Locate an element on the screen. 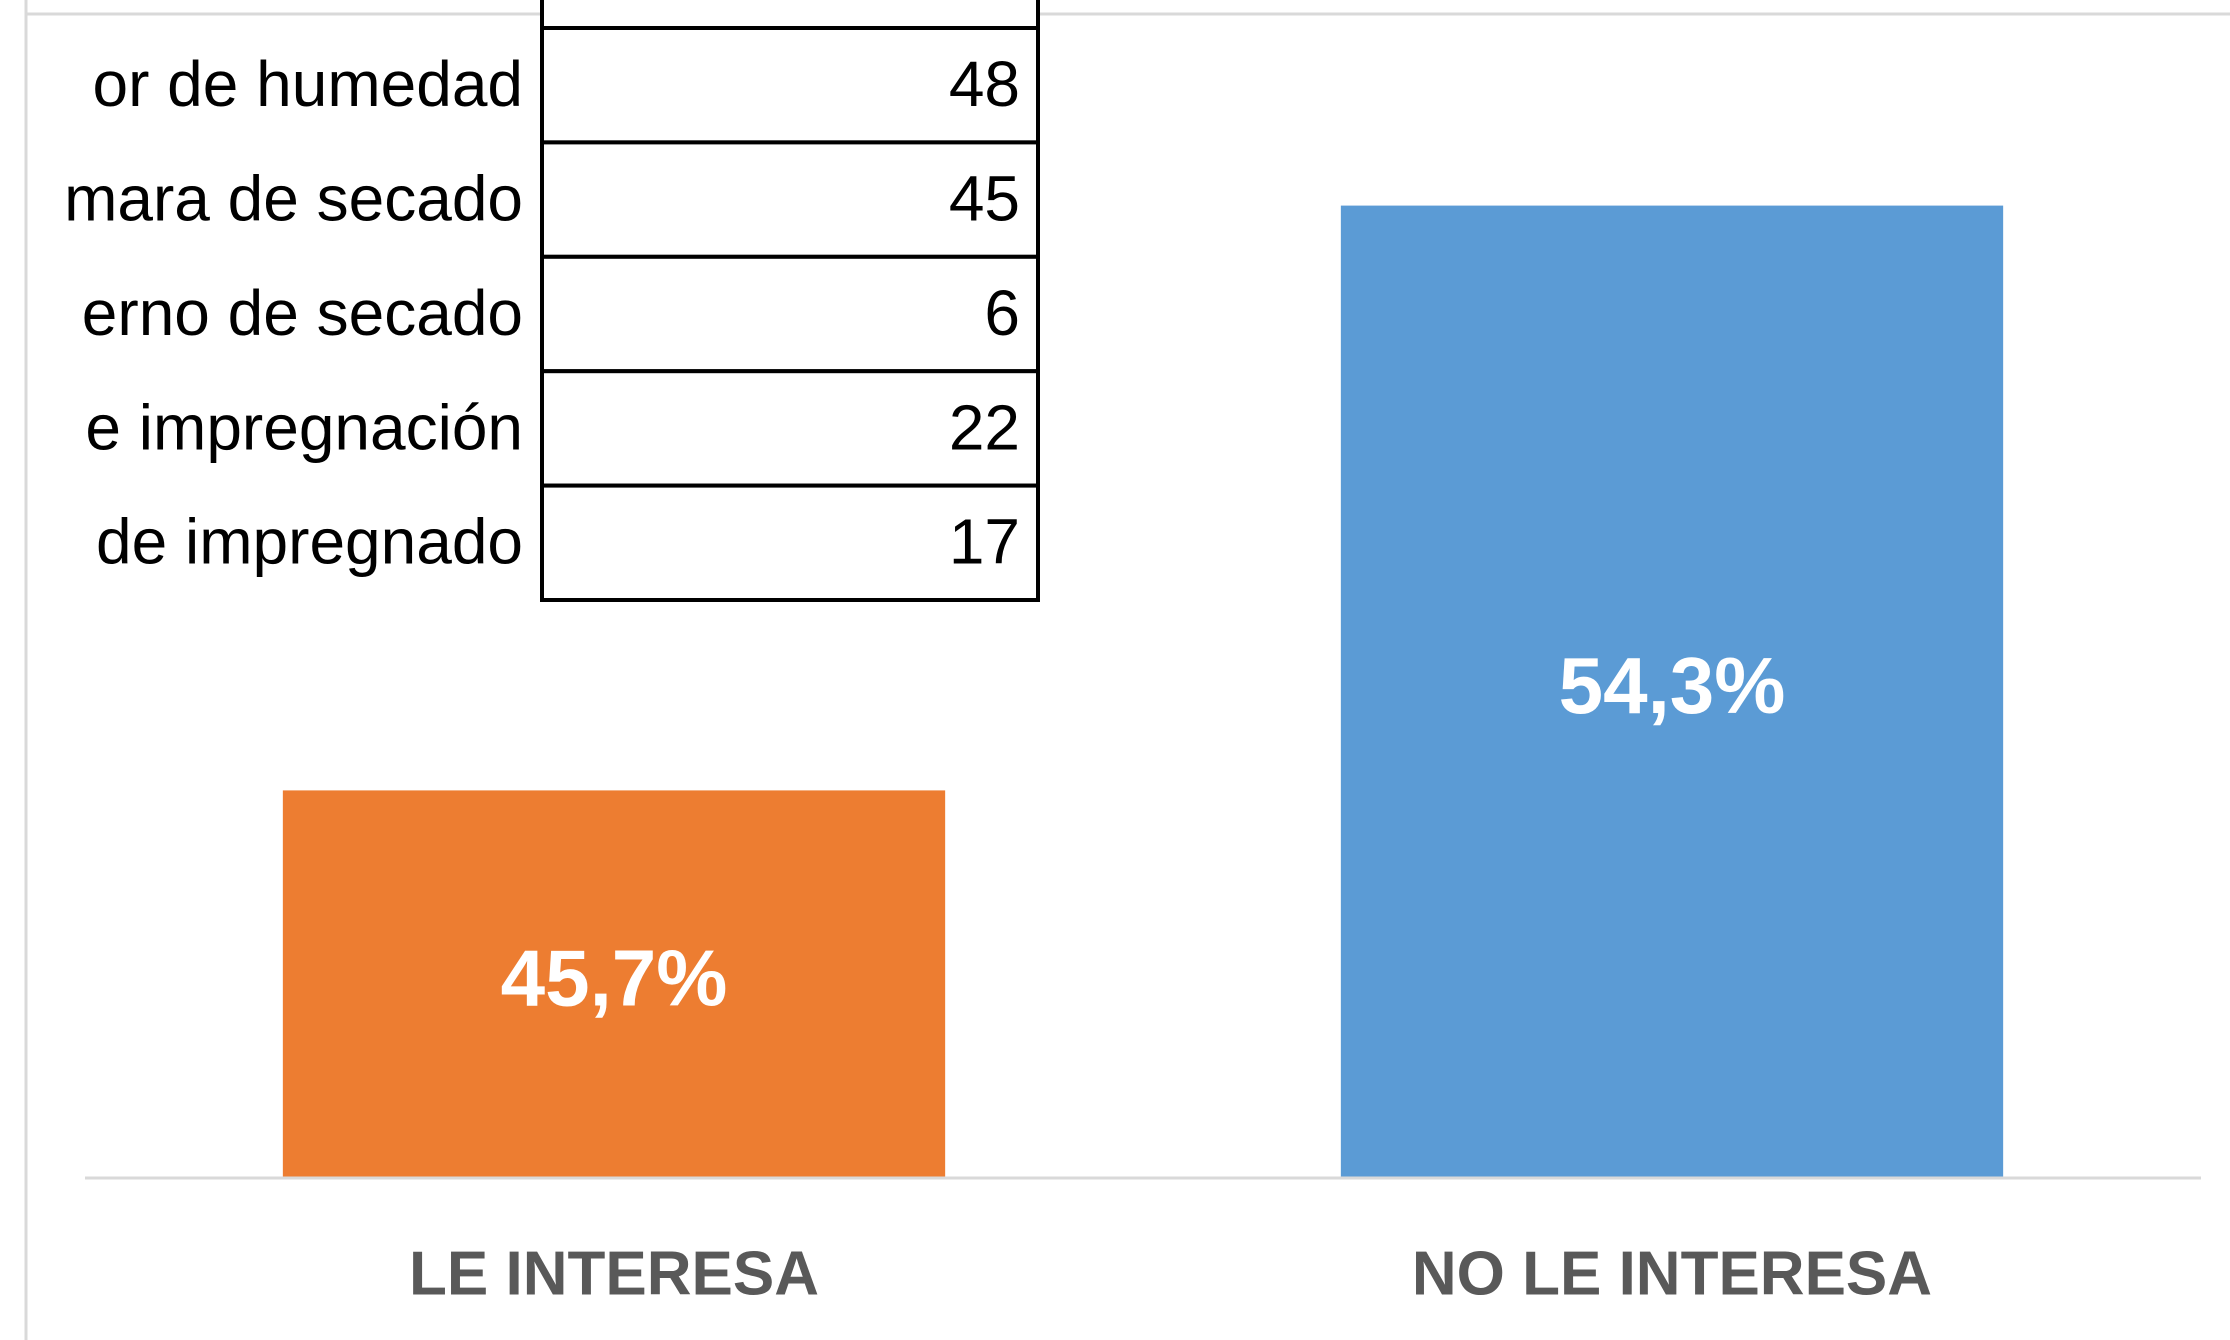 Image resolution: width=2230 pixels, height=1340 pixels. data-label: 54,3% is located at coordinates (1672, 685).